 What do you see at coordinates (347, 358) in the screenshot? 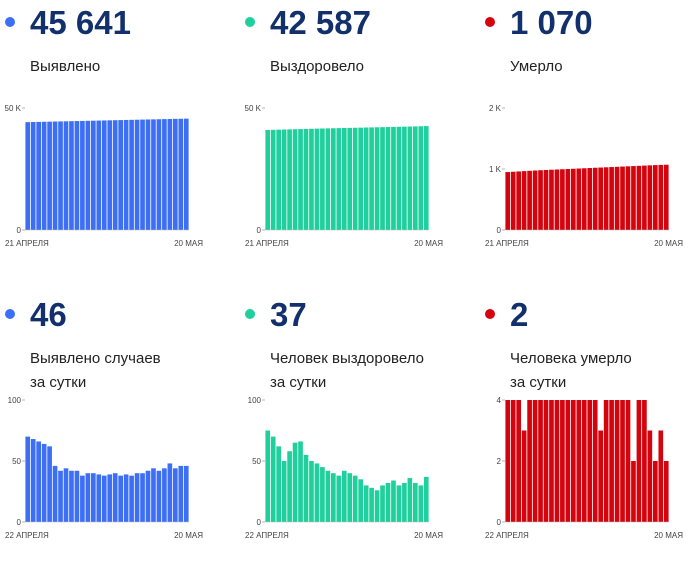
I see `stat-label: Человек выздоровело` at bounding box center [347, 358].